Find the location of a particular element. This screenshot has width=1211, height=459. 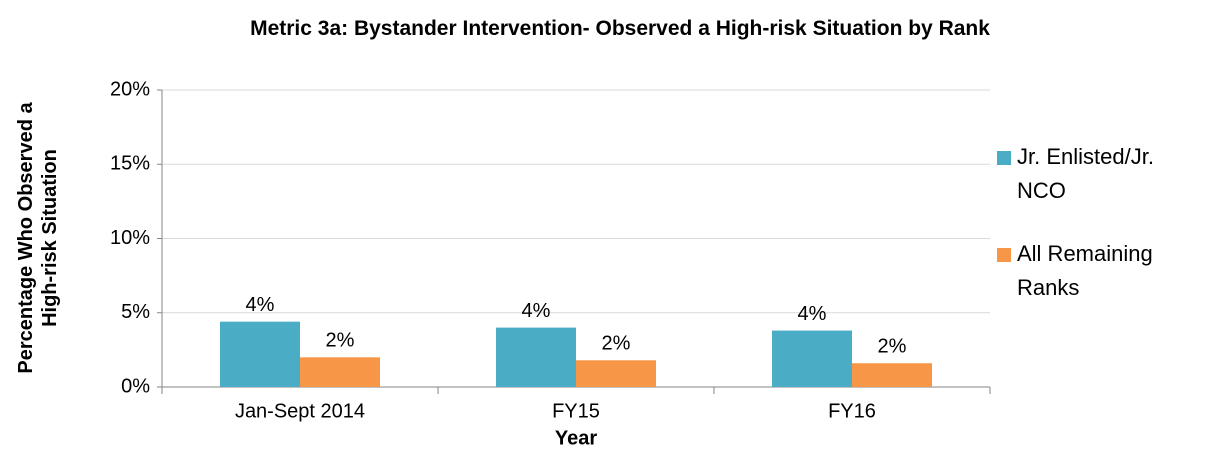

y-tick-label: 5% is located at coordinates (135, 312).